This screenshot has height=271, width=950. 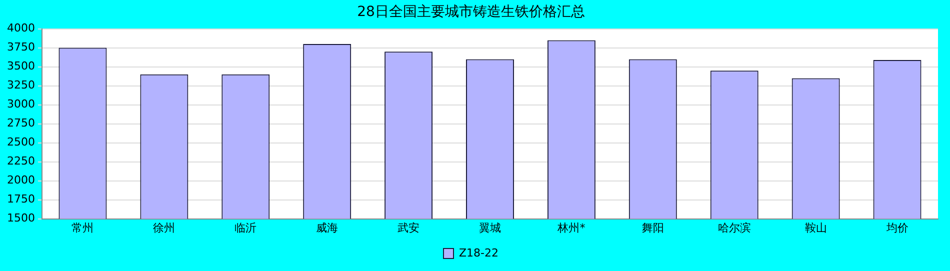 What do you see at coordinates (571, 227) in the screenshot?
I see `x-tick-label: 林州*` at bounding box center [571, 227].